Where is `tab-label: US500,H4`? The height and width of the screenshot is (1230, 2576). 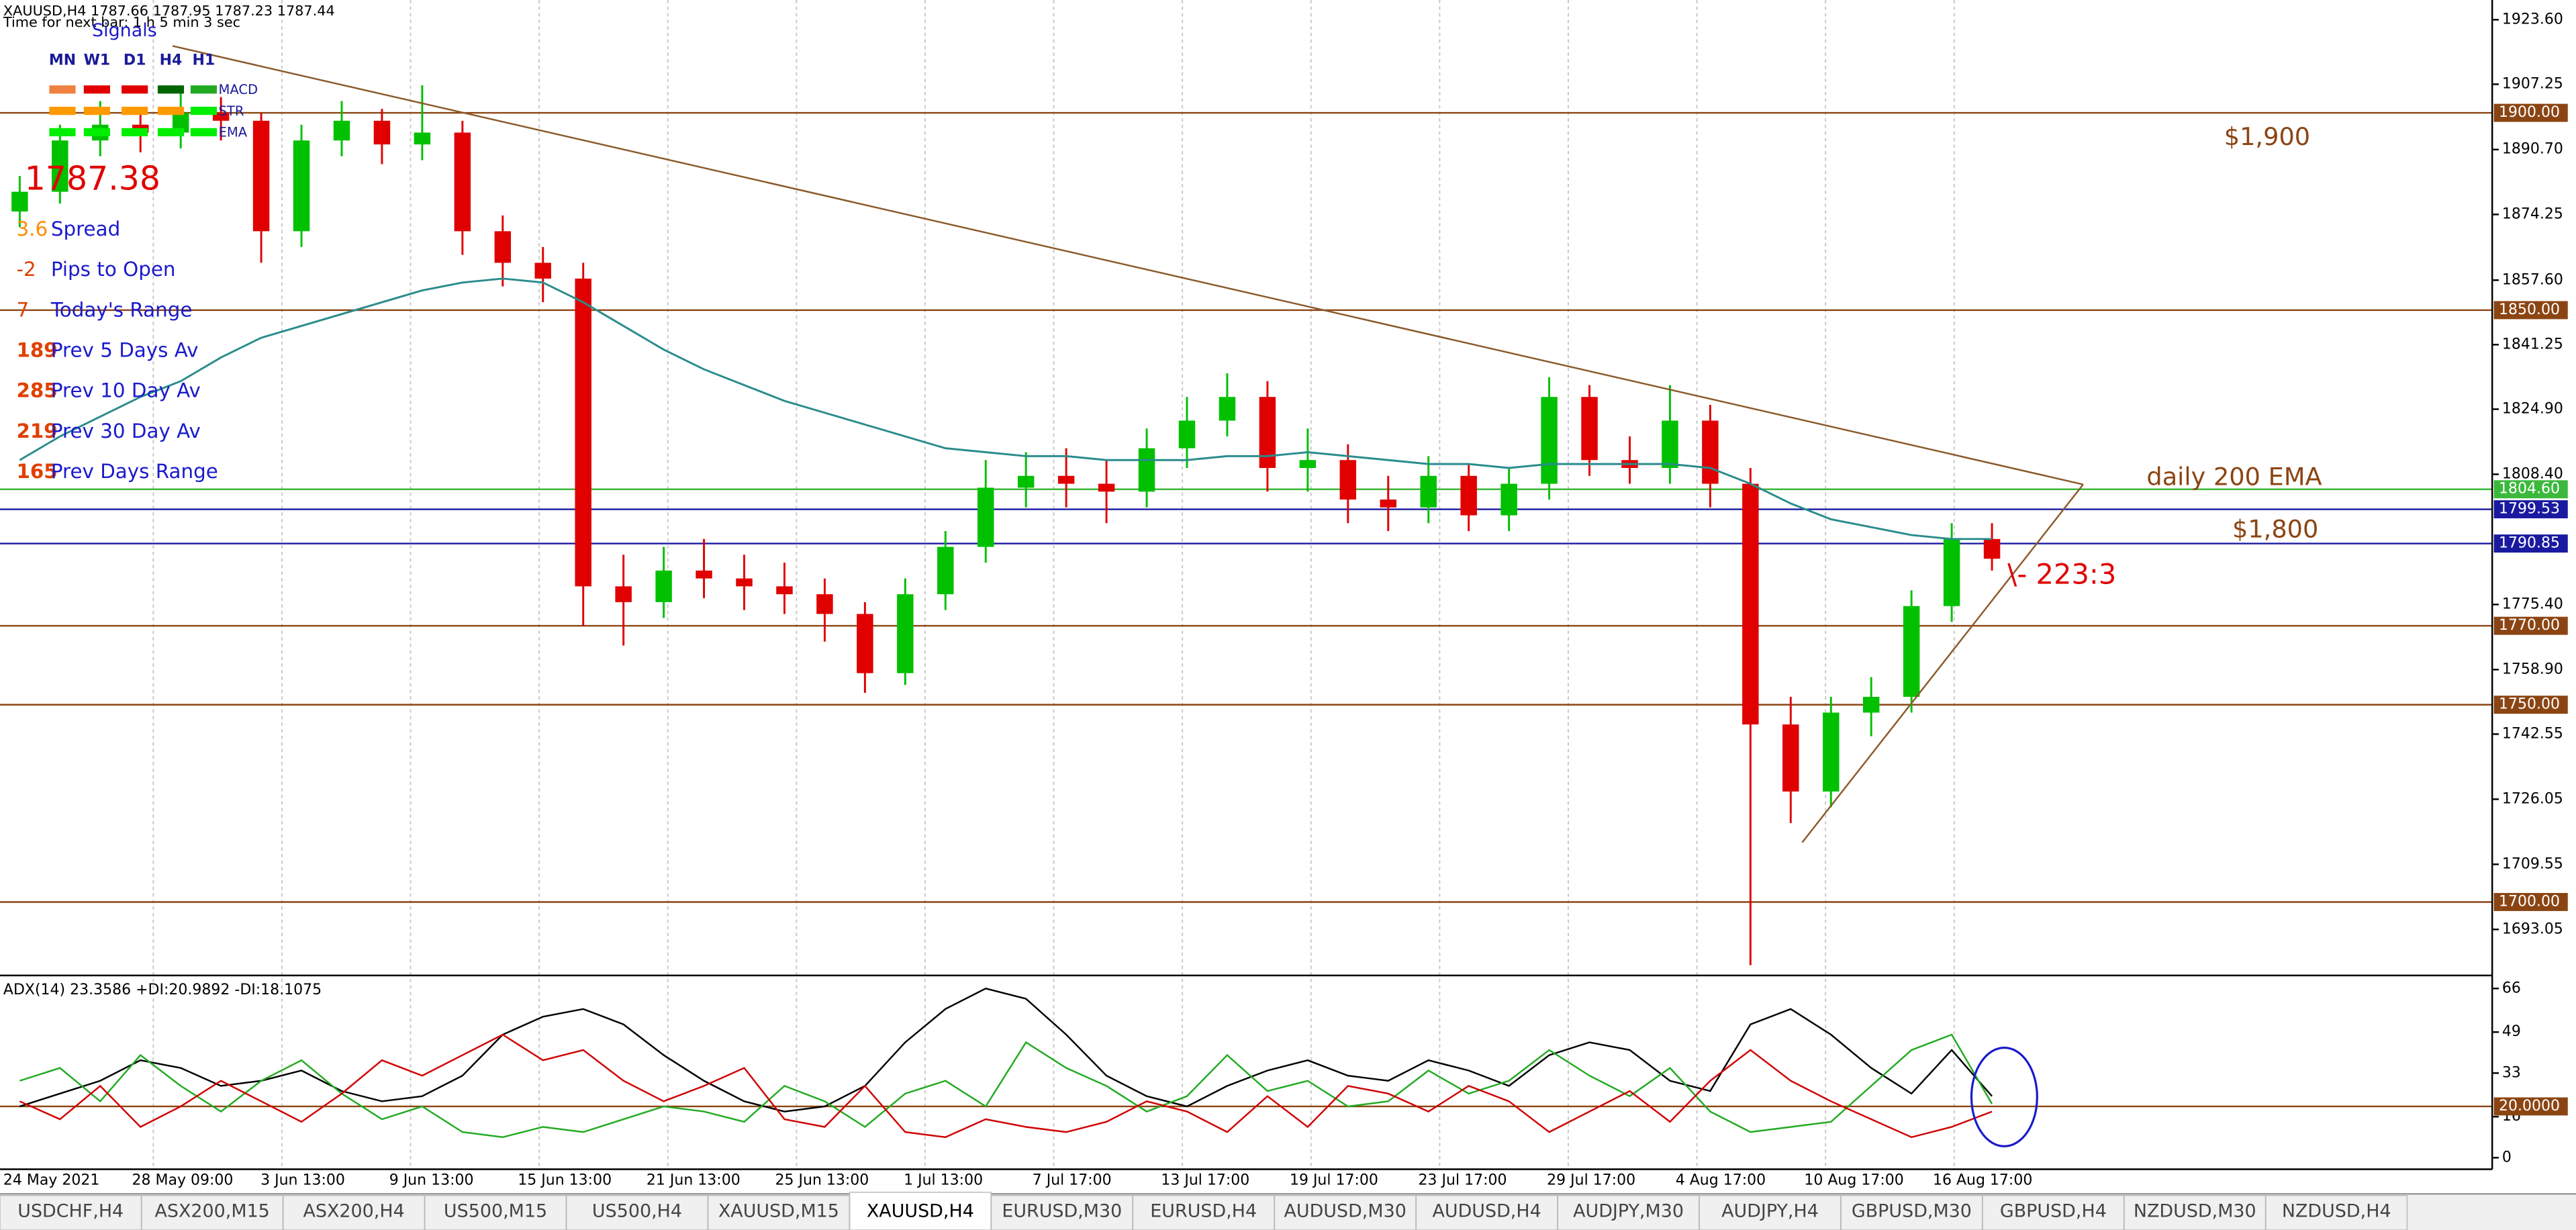
tab-label: US500,H4 is located at coordinates (637, 1211).